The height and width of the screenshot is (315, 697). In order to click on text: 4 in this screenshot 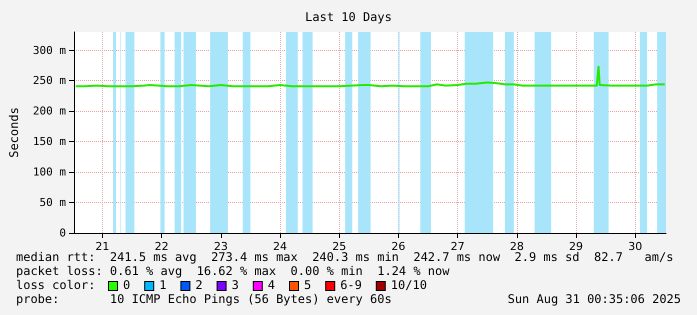, I will do `click(272, 285)`.